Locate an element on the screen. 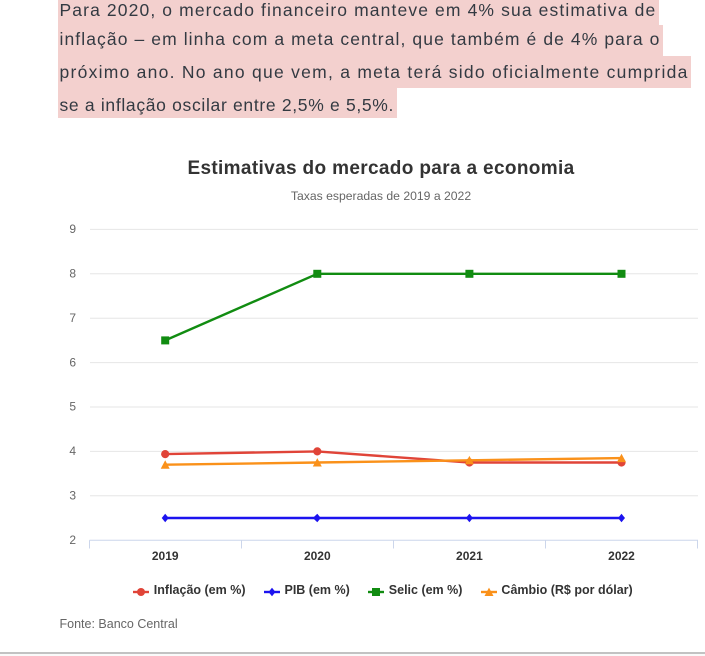 This screenshot has width=705, height=656. svg-text: 3 is located at coordinates (72, 496).